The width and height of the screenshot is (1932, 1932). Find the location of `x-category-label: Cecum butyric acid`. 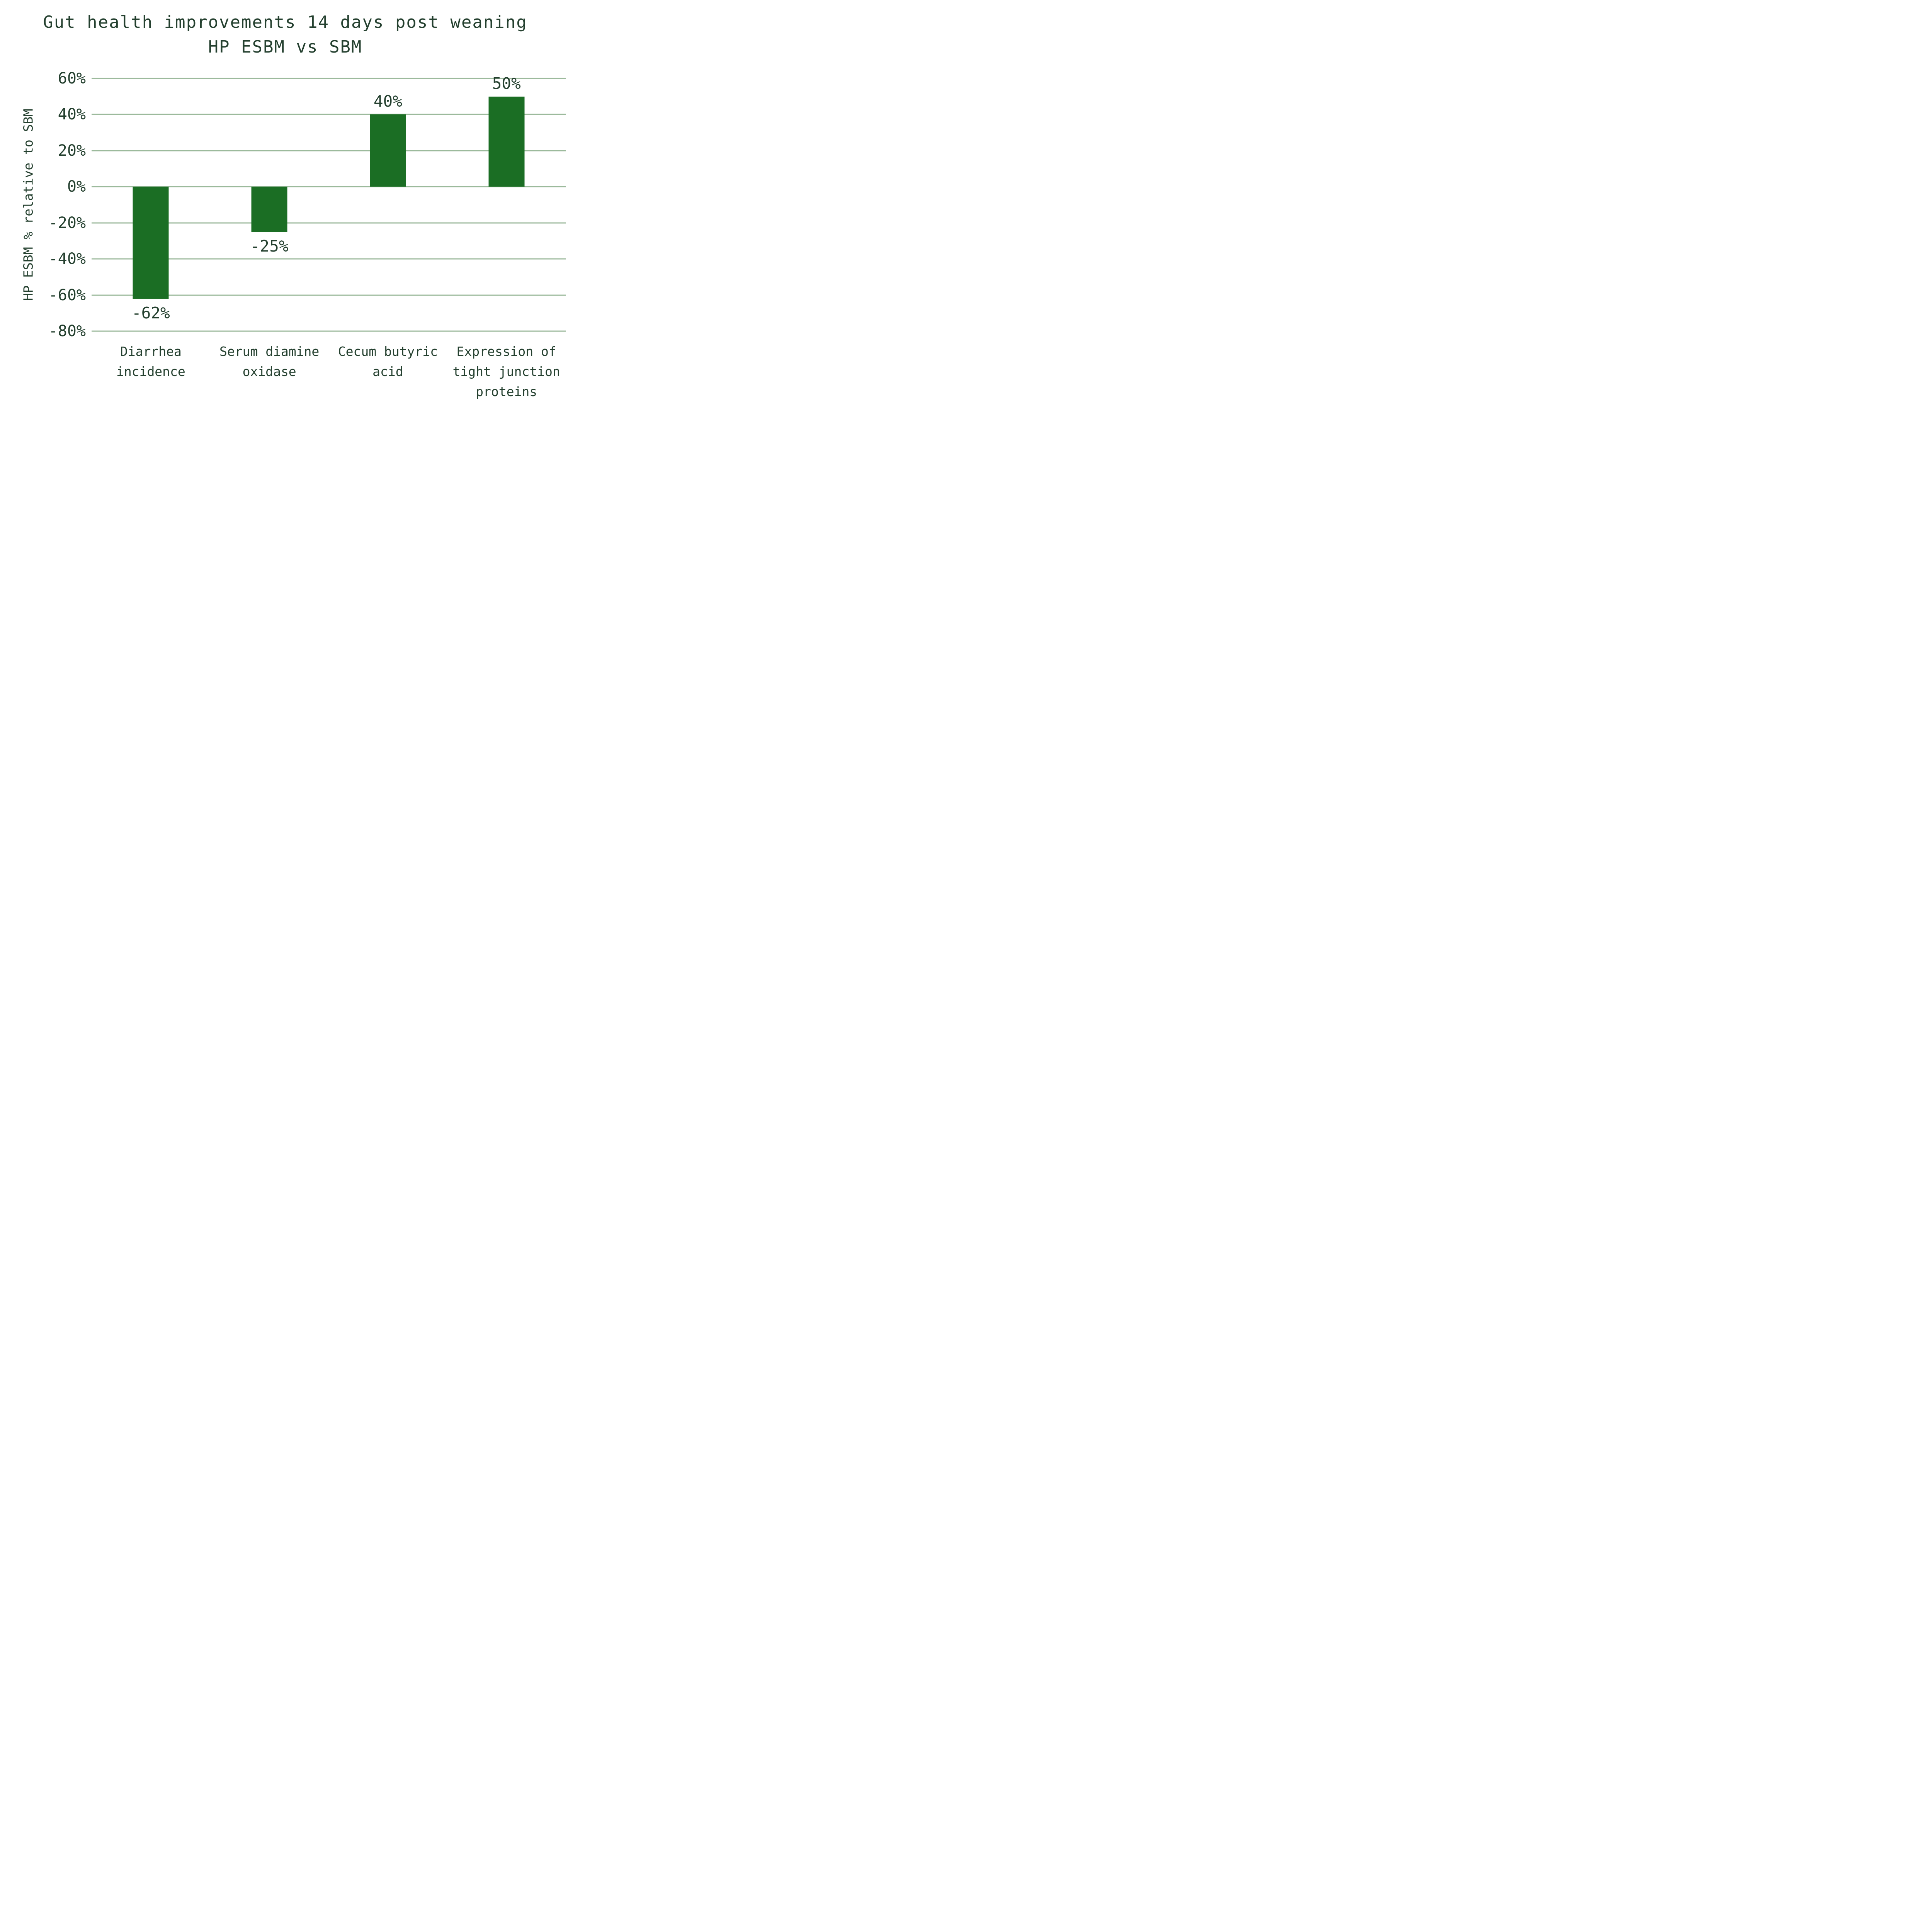

x-category-label: Cecum butyric acid is located at coordinates (388, 362).